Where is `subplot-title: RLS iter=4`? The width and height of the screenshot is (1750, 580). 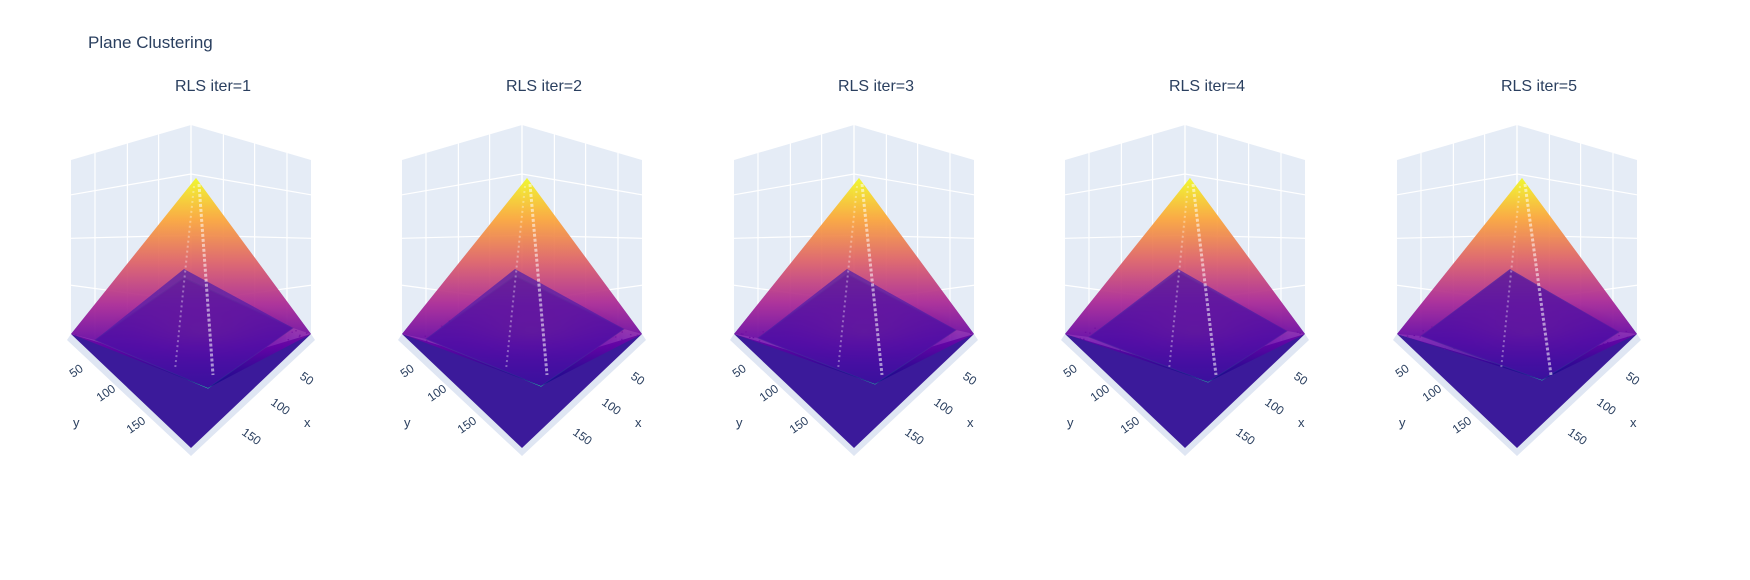
subplot-title: RLS iter=4 is located at coordinates (1207, 86).